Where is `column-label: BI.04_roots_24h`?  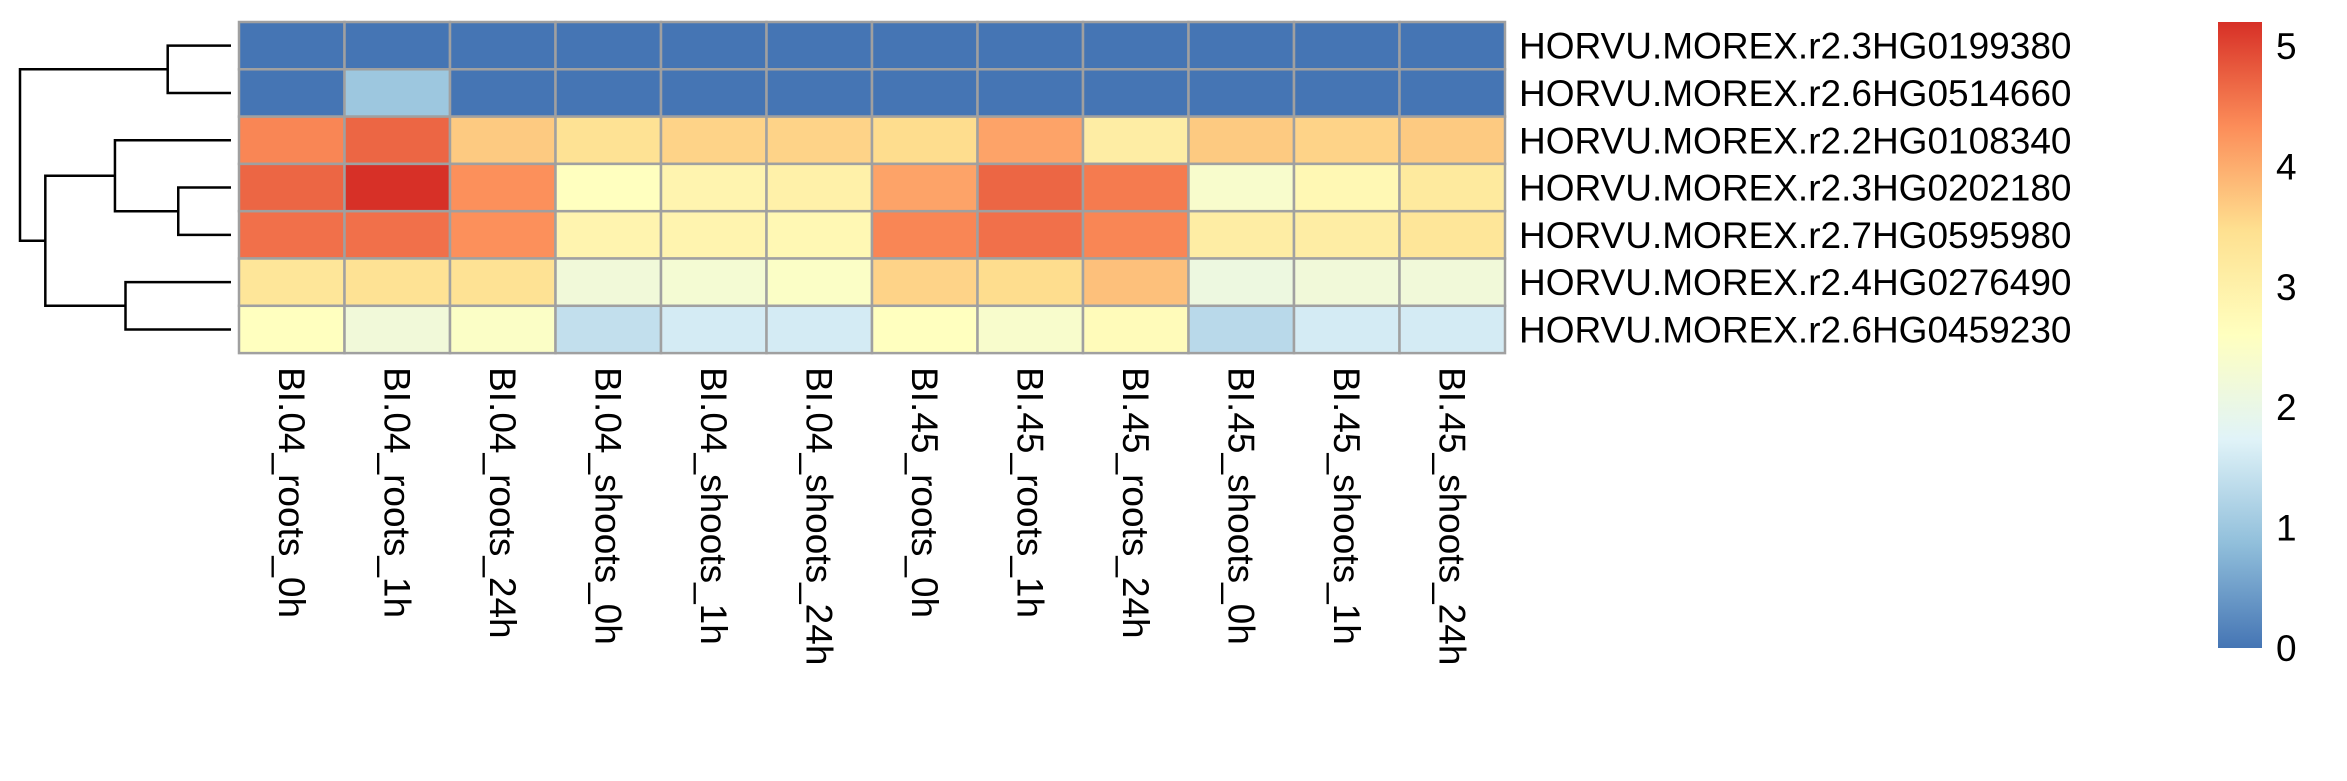 column-label: BI.04_roots_24h is located at coordinates (502, 503).